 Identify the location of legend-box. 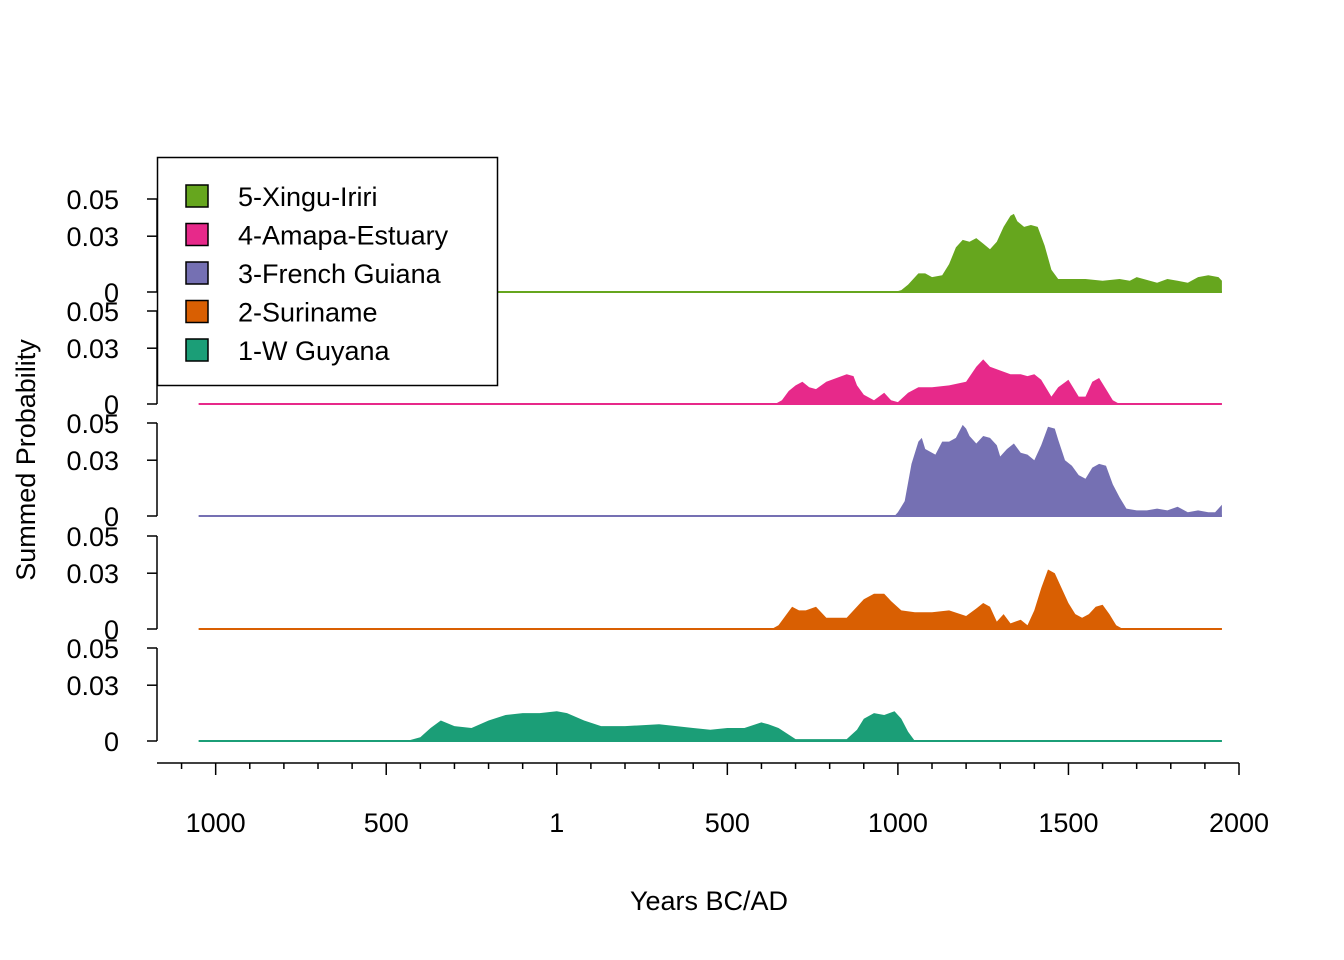
(327, 271).